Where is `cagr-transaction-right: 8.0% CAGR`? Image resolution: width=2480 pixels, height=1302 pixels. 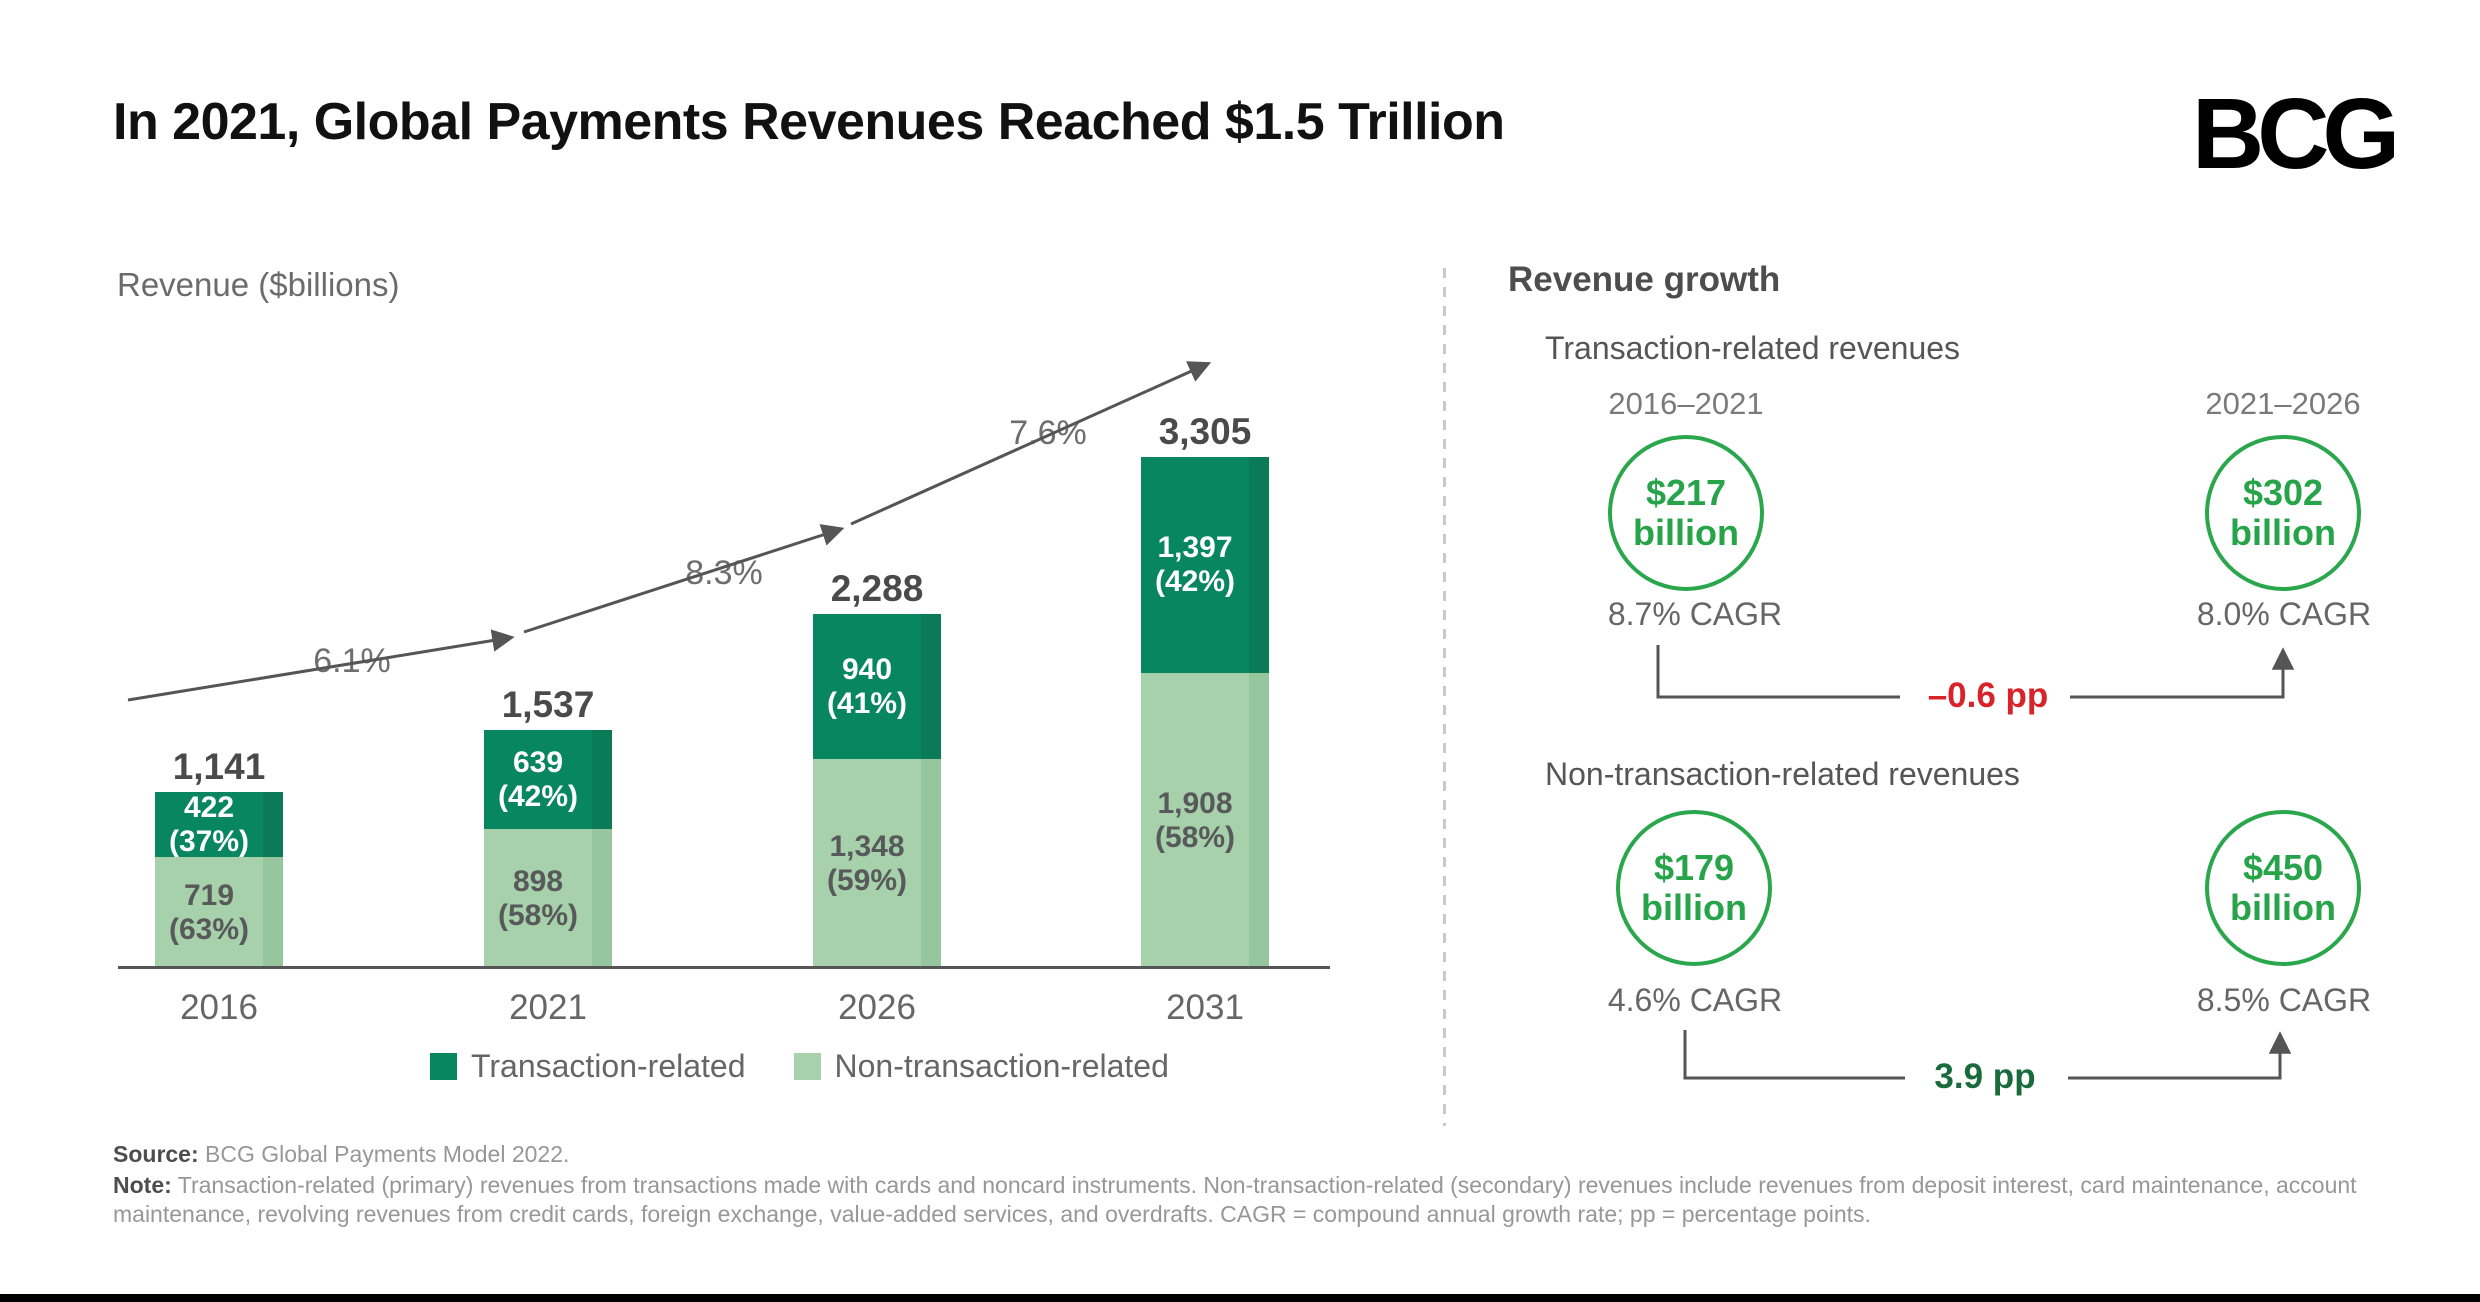
cagr-transaction-right: 8.0% CAGR is located at coordinates (2284, 614).